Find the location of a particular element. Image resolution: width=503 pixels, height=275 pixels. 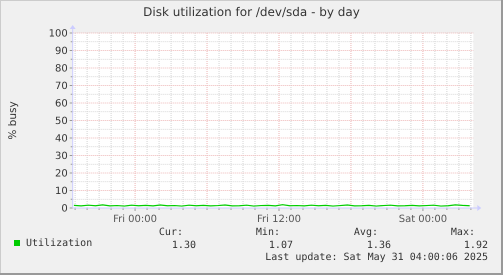

y-tick-label: 10 is located at coordinates (61, 191).